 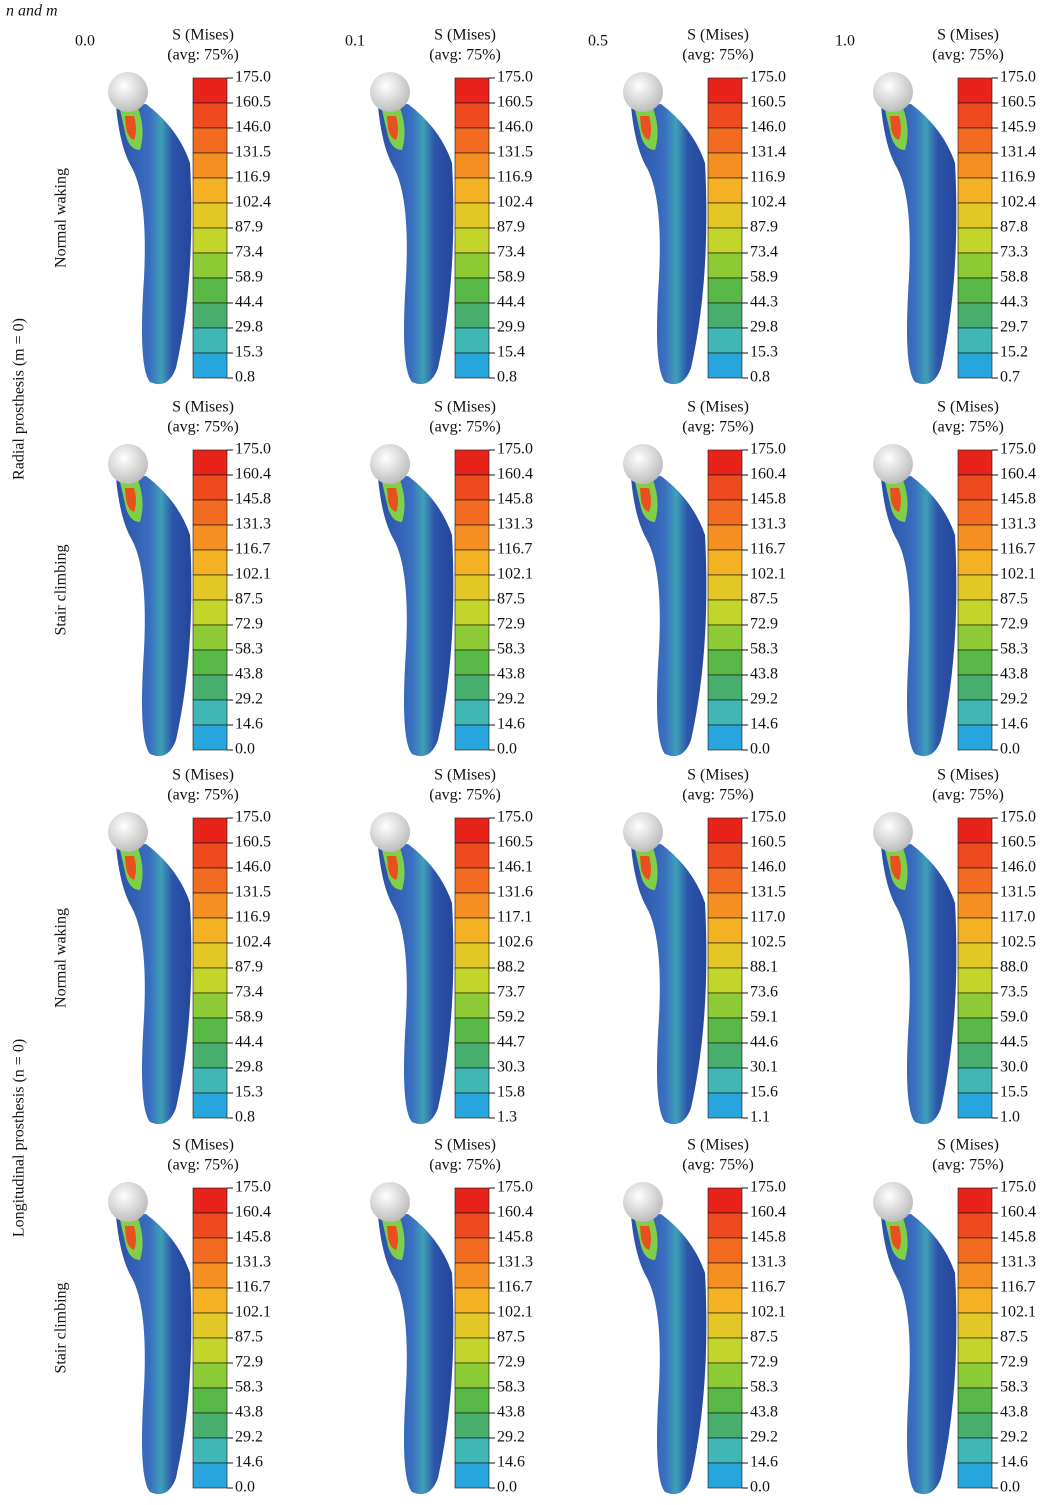 What do you see at coordinates (514, 177) in the screenshot?
I see `tick-label: 116.9` at bounding box center [514, 177].